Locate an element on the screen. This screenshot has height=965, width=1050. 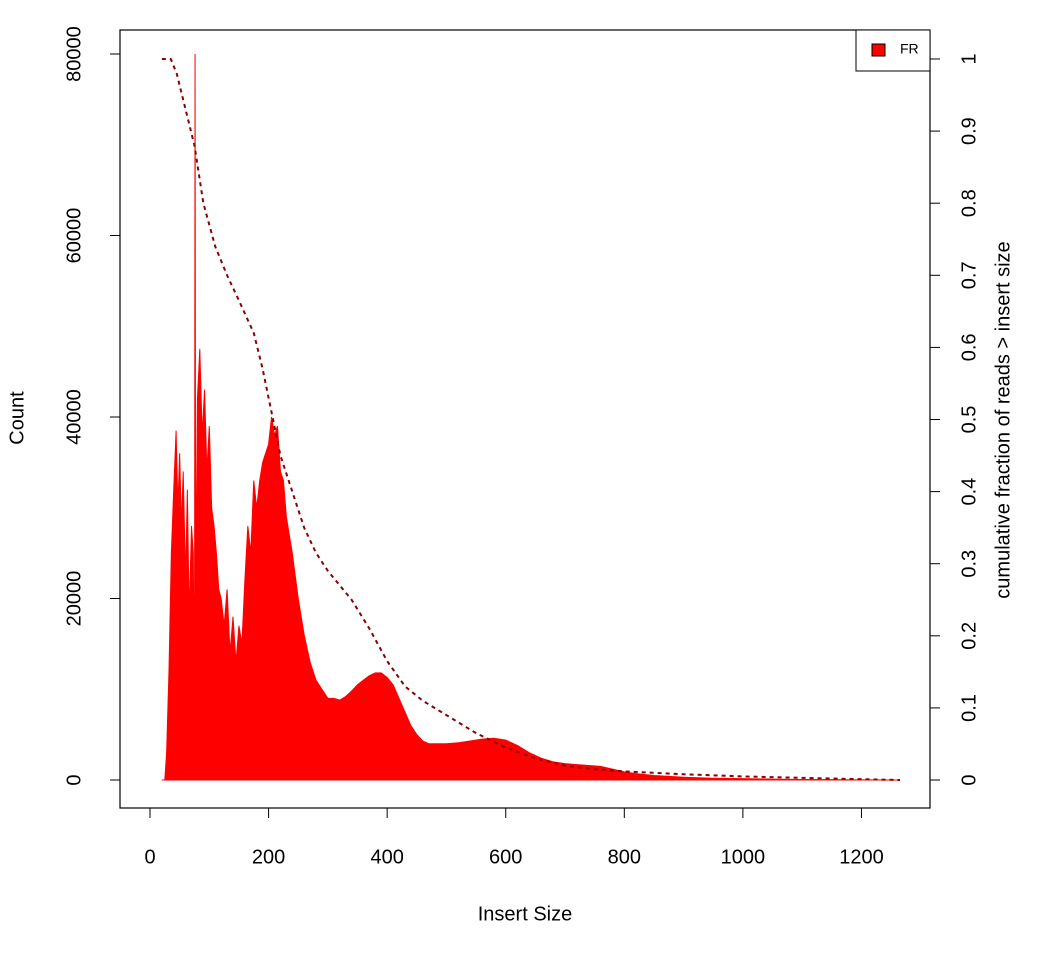
legend-swatch is located at coordinates (878, 50).